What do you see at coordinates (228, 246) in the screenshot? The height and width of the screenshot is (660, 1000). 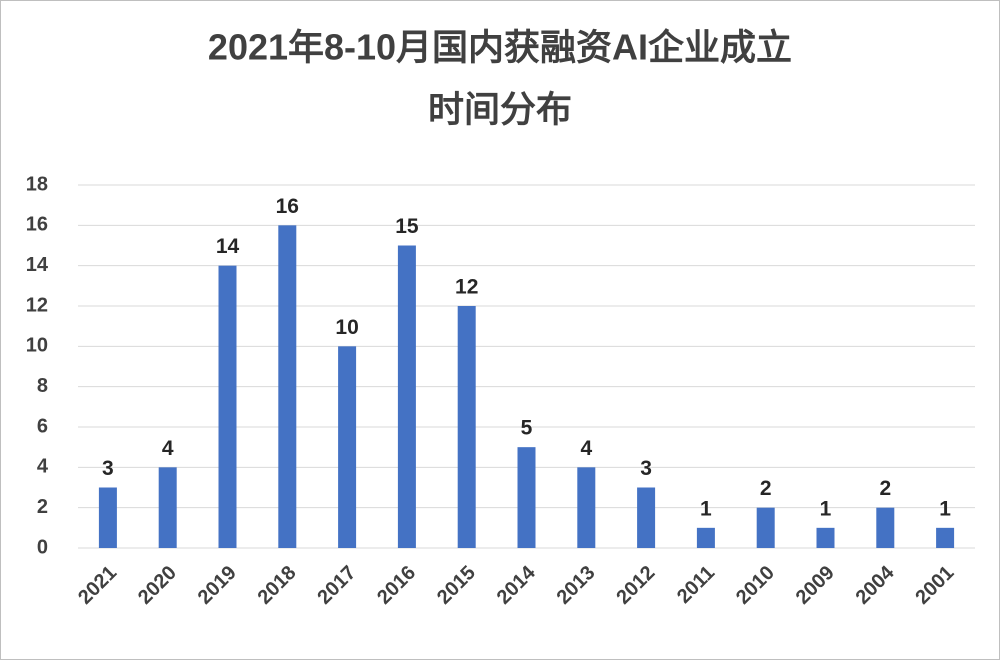 I see `value-label: 14` at bounding box center [228, 246].